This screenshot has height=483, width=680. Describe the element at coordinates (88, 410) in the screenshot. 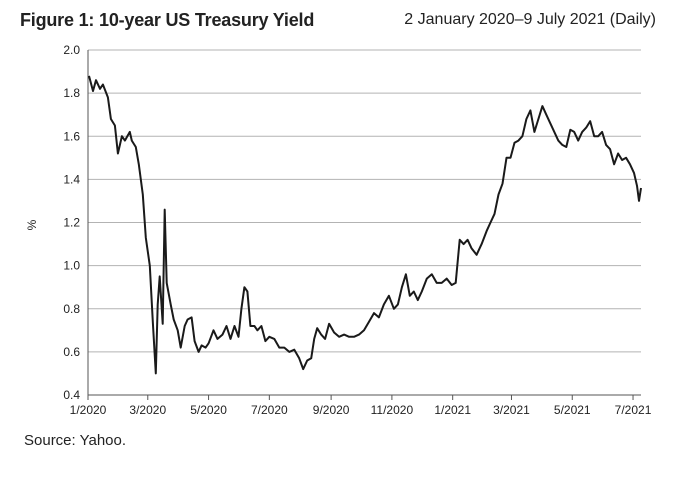

I see `x-tick-label: 1/2020` at that location.